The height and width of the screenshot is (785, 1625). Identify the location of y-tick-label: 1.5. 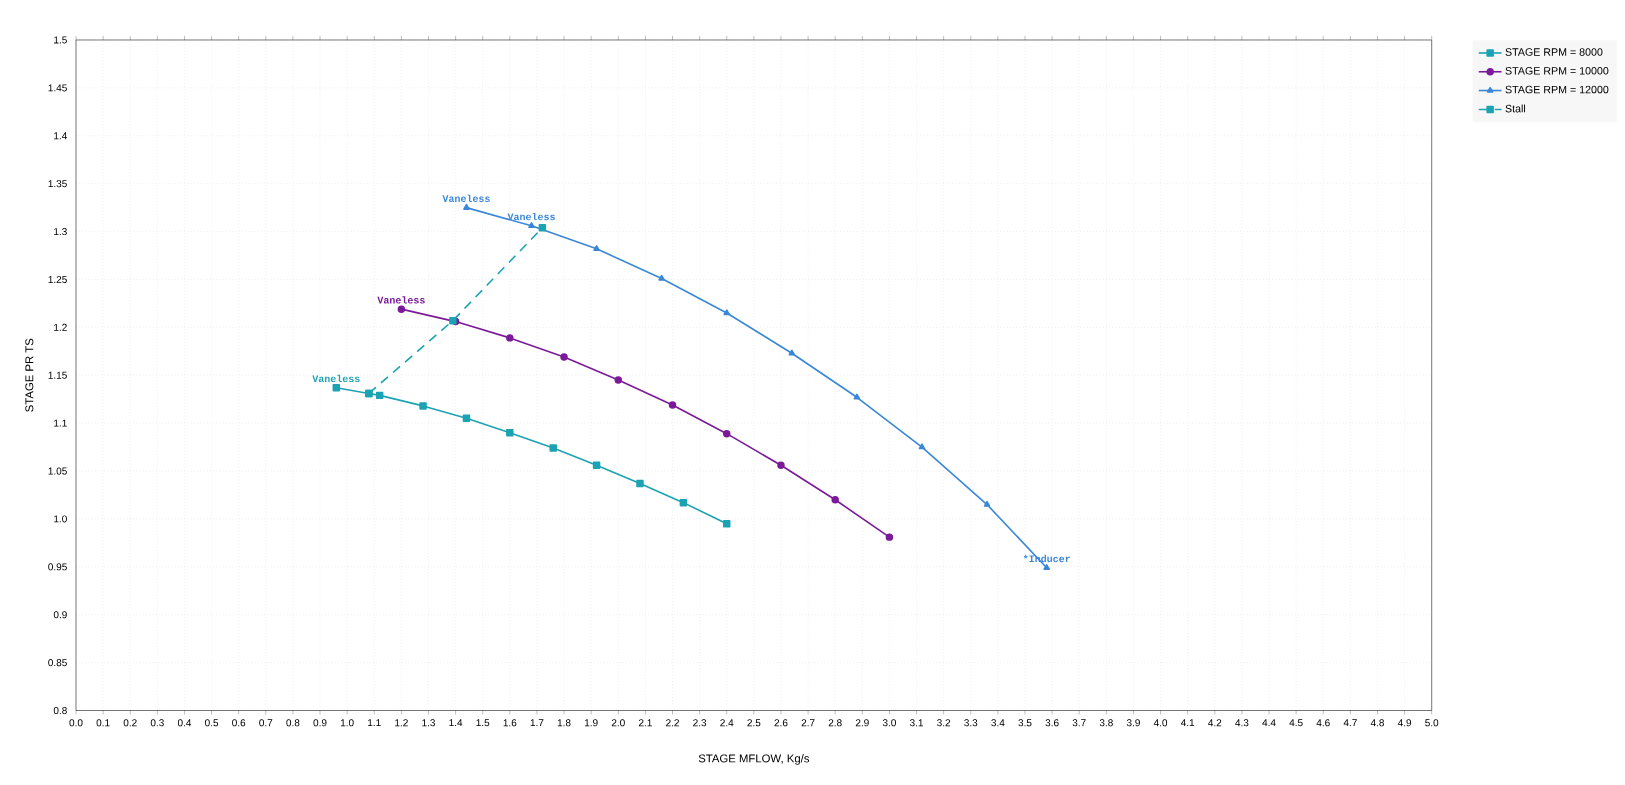
(60, 40).